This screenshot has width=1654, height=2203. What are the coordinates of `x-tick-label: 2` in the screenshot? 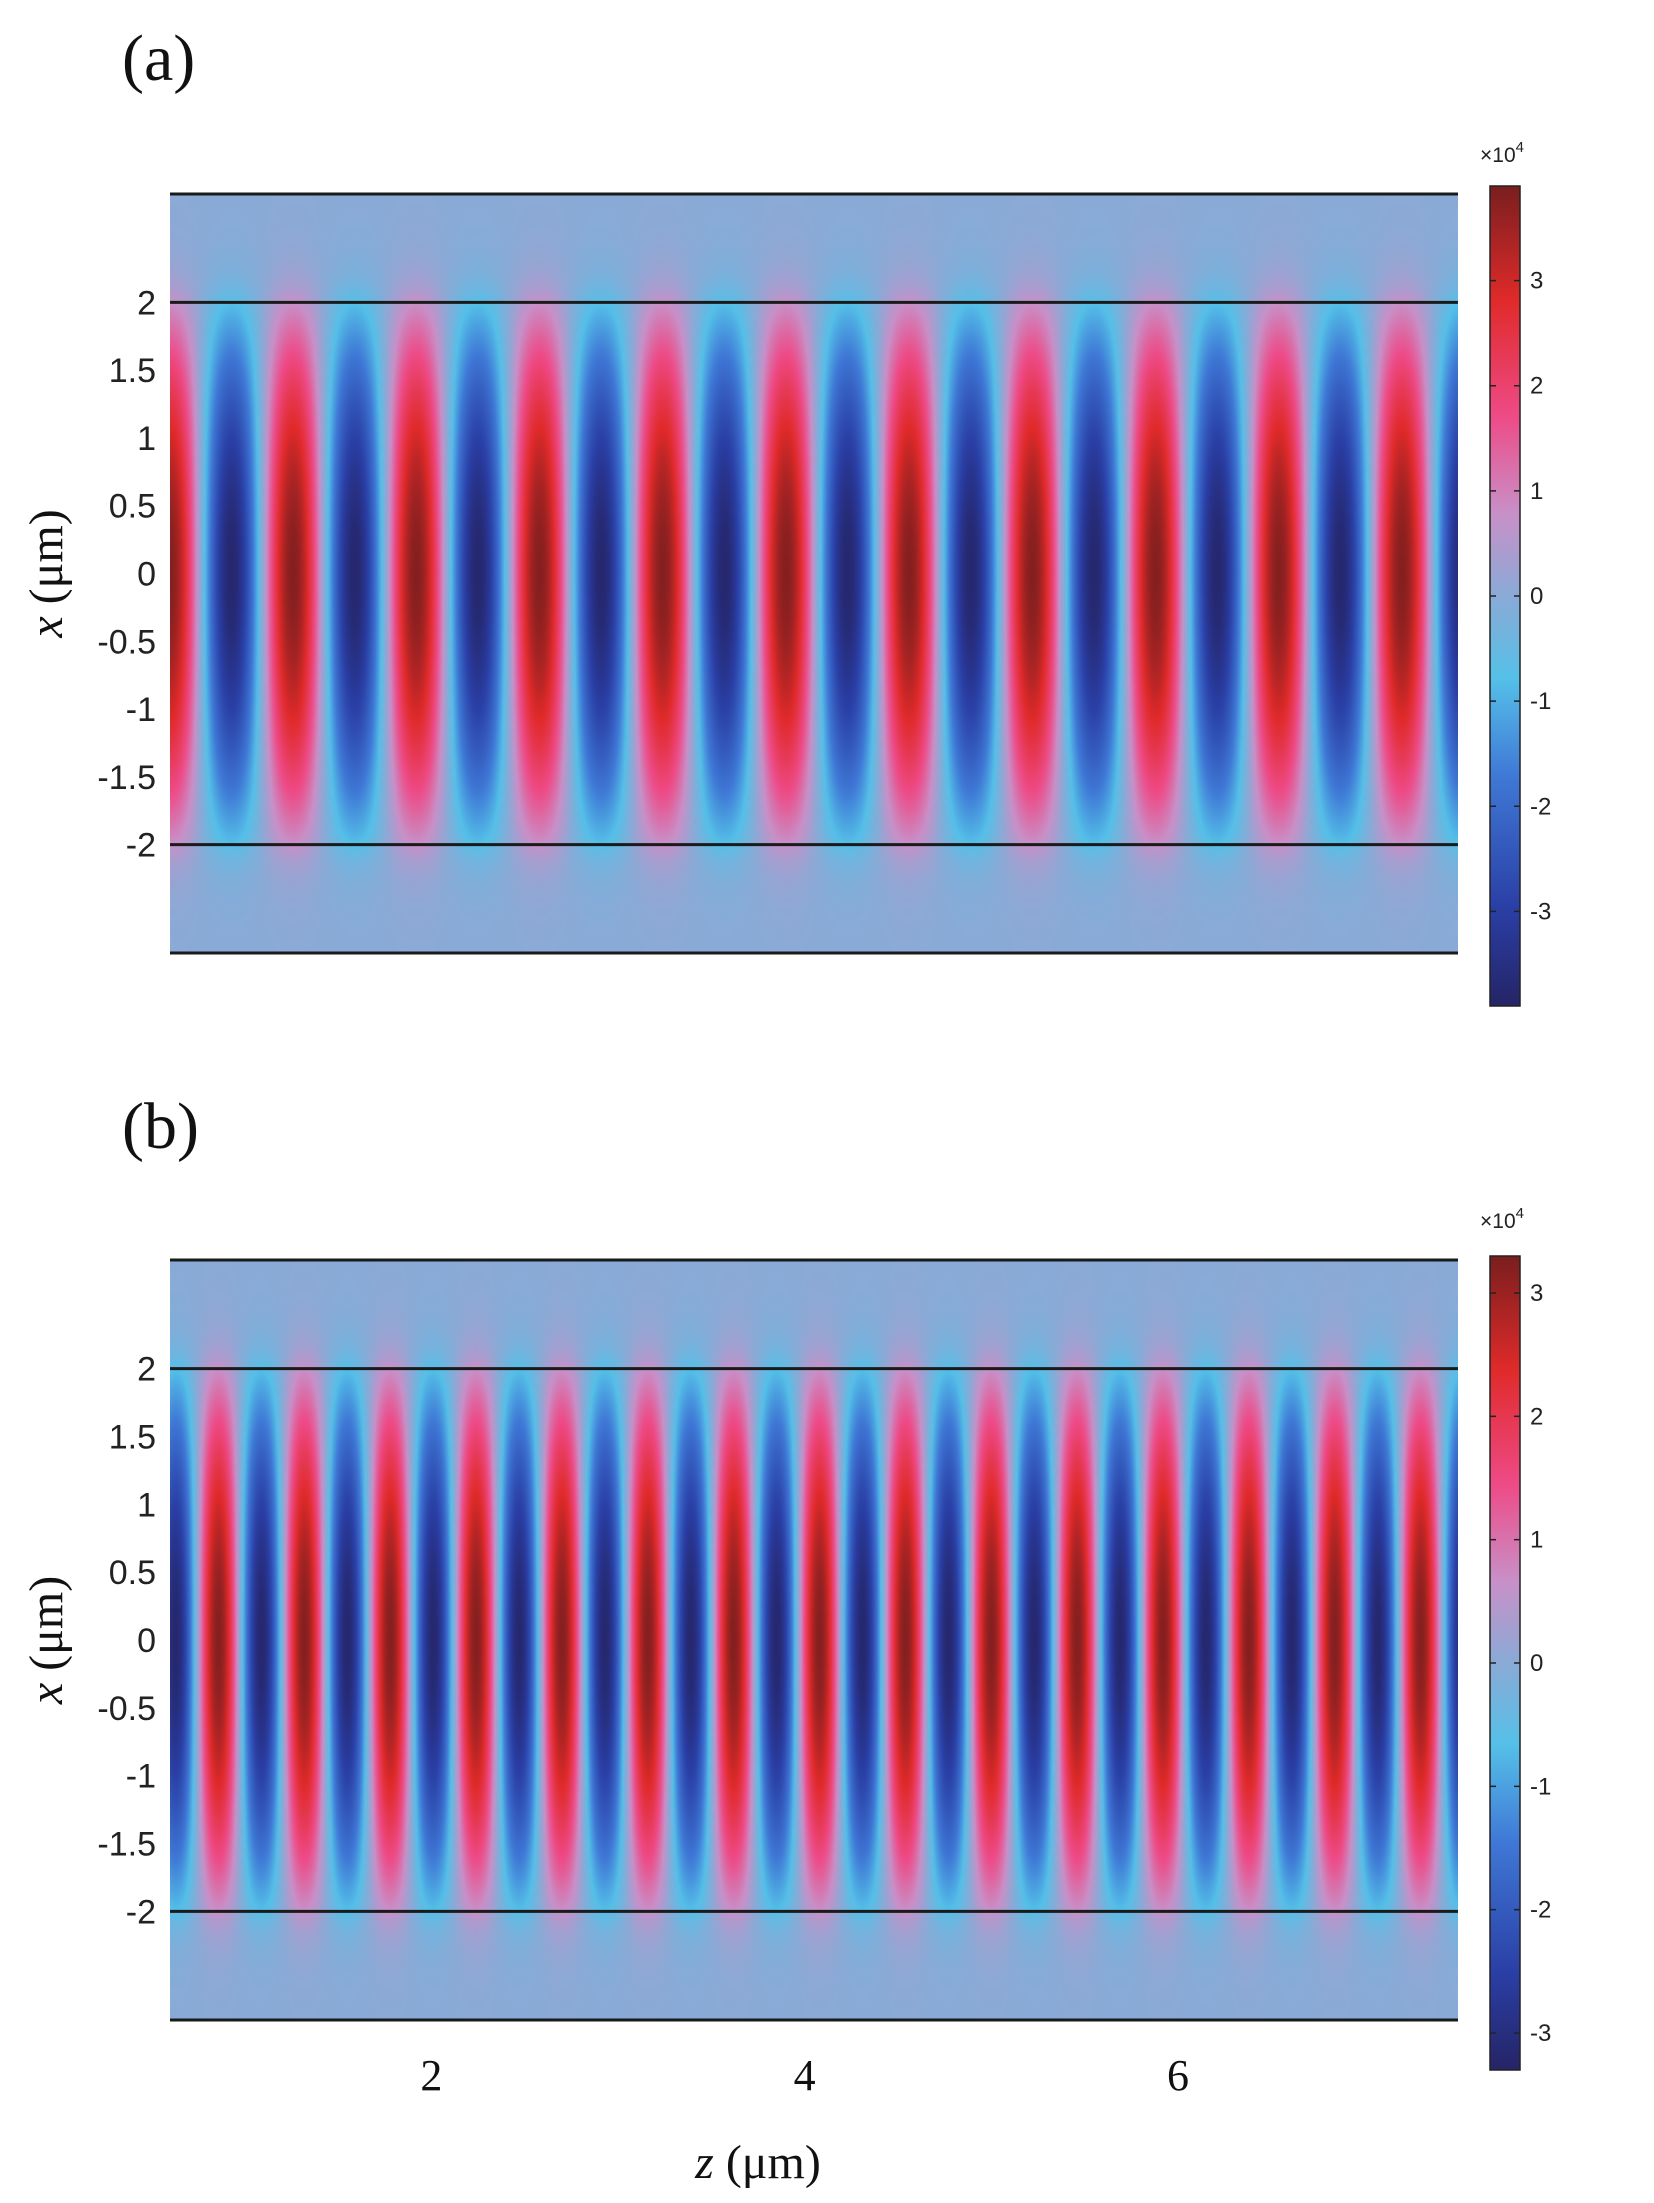 It's located at (431, 2075).